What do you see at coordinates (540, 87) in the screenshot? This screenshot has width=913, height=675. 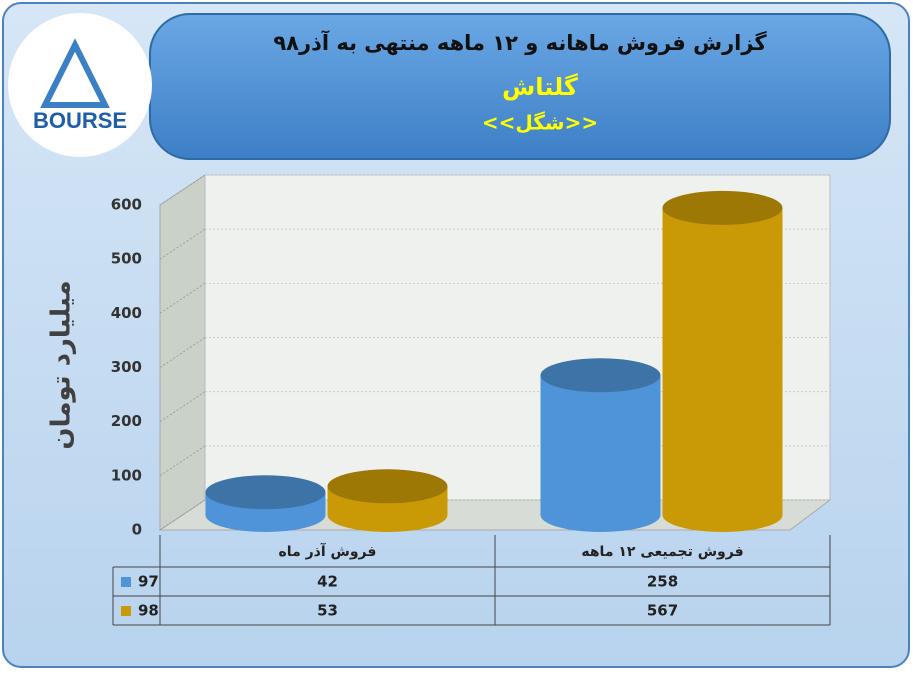 I see `chart-subtitle: گلتاش` at bounding box center [540, 87].